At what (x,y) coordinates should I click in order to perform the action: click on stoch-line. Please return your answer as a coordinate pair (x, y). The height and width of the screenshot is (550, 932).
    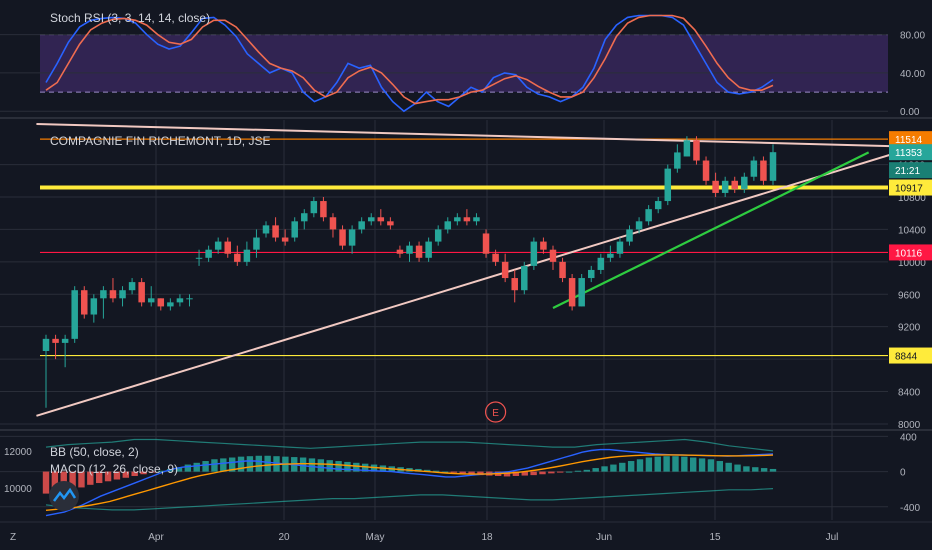
    Looking at the image, I should click on (409, 59).